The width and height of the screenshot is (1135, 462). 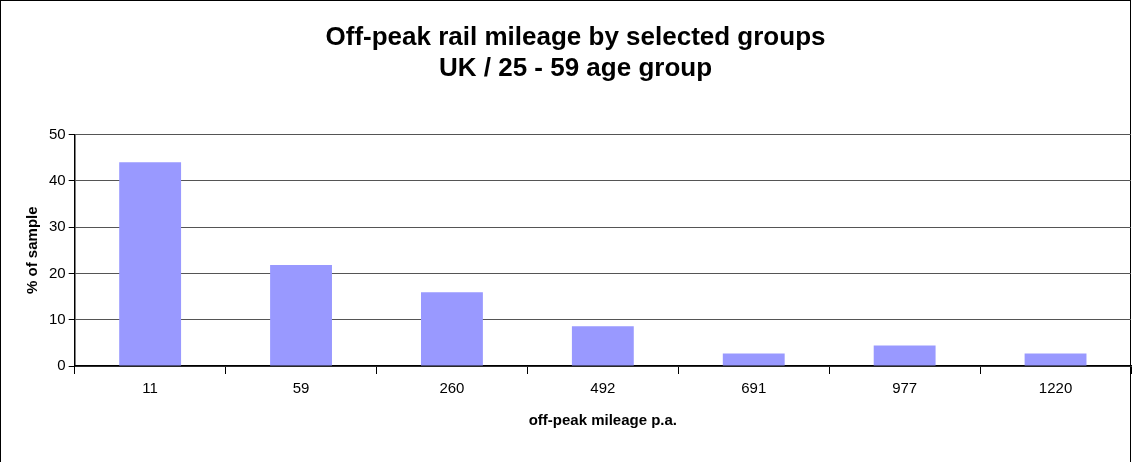 What do you see at coordinates (452, 388) in the screenshot?
I see `x-tick-label: 260` at bounding box center [452, 388].